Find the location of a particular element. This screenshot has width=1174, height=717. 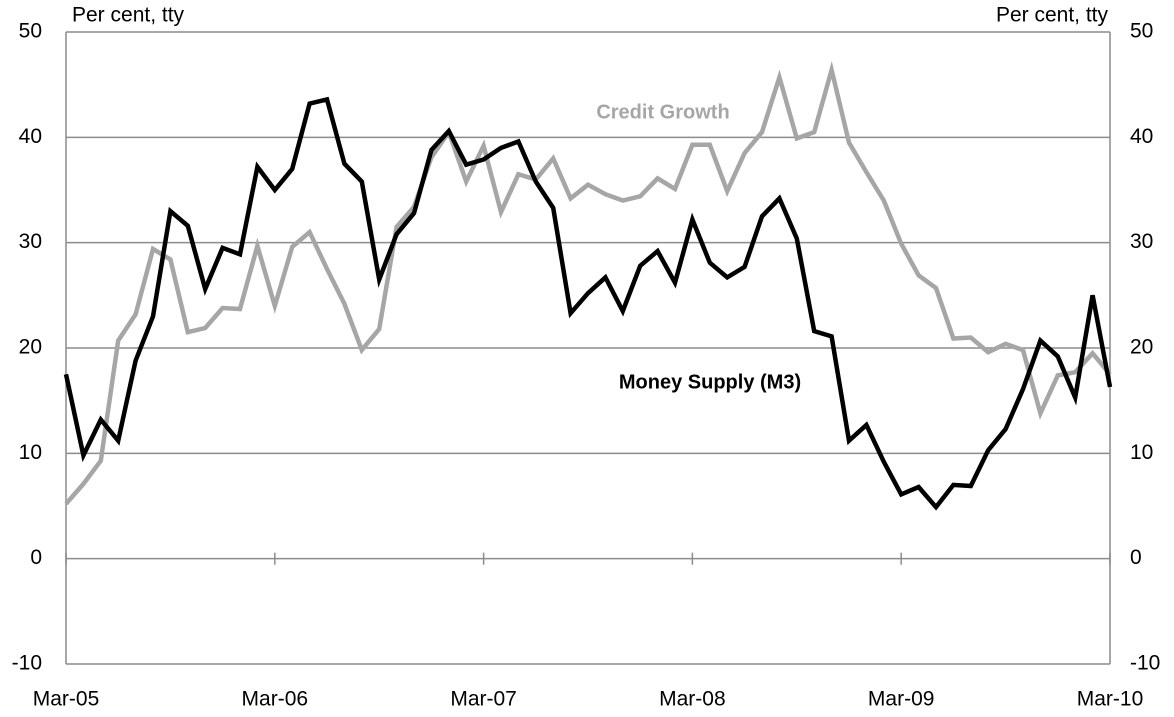

y-tick-label: 50 is located at coordinates (30, 31).